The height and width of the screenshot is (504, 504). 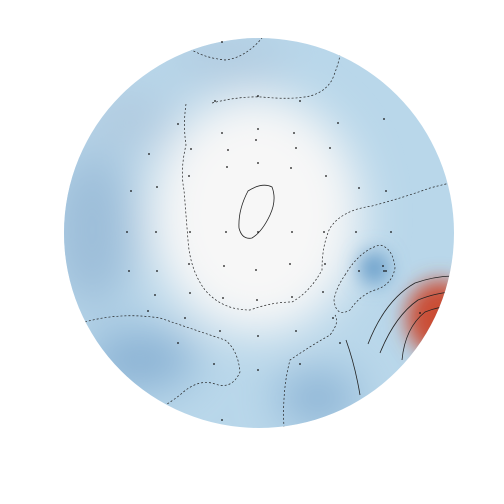 I want to click on contour-center-zero, so click(x=256, y=211).